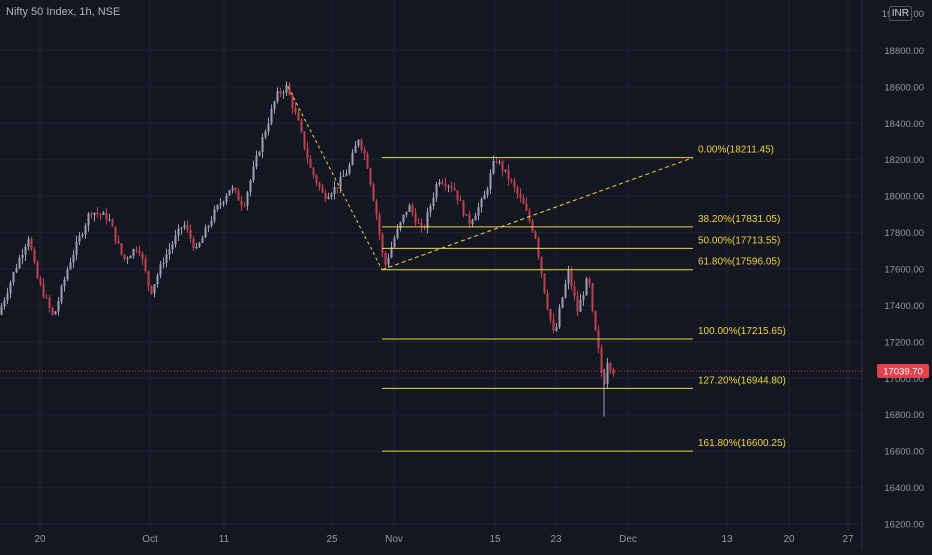 The height and width of the screenshot is (555, 932). Describe the element at coordinates (904, 233) in the screenshot. I see `y-tick-label: 17800.00` at that location.